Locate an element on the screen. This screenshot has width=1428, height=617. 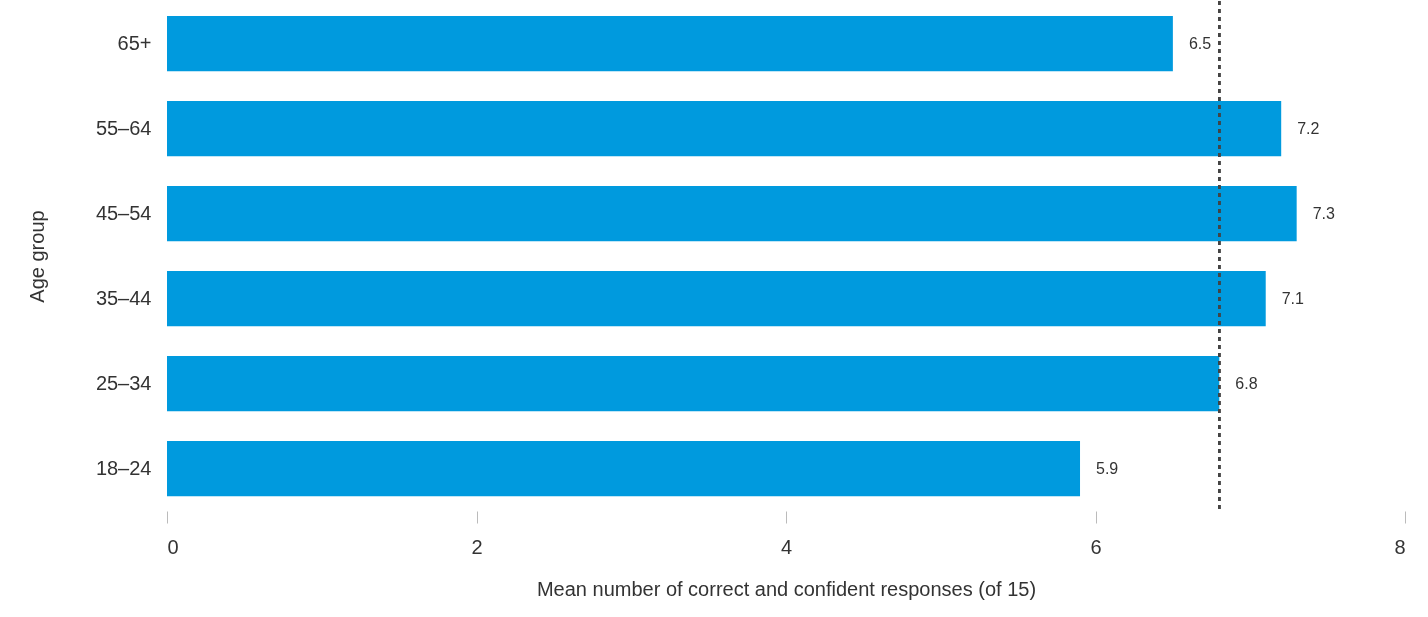
x-tick-label: 4 is located at coordinates (786, 546).